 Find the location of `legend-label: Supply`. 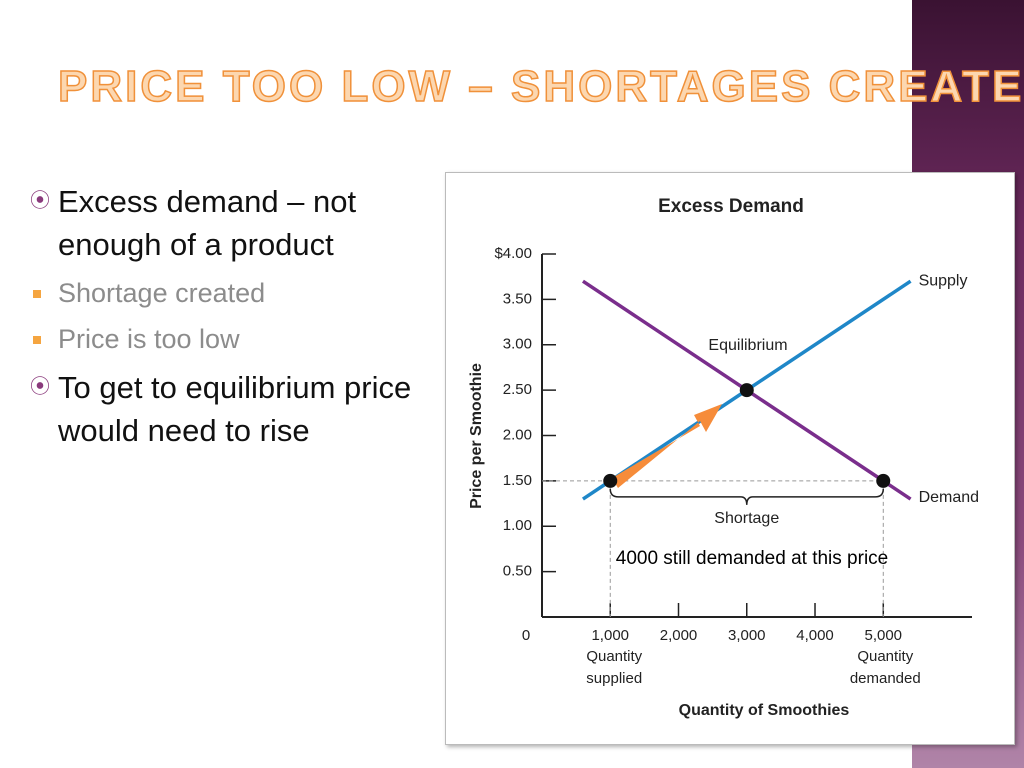

legend-label: Supply is located at coordinates (943, 280).